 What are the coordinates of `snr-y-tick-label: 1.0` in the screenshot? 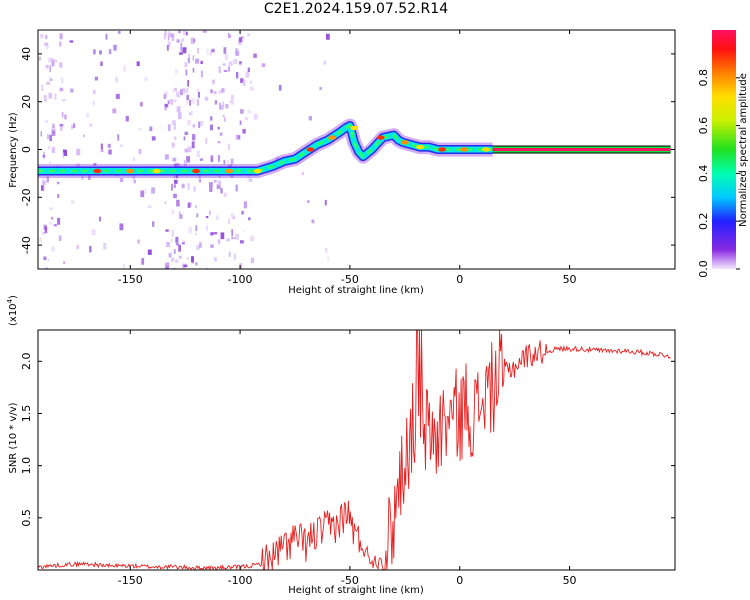 It's located at (26, 466).